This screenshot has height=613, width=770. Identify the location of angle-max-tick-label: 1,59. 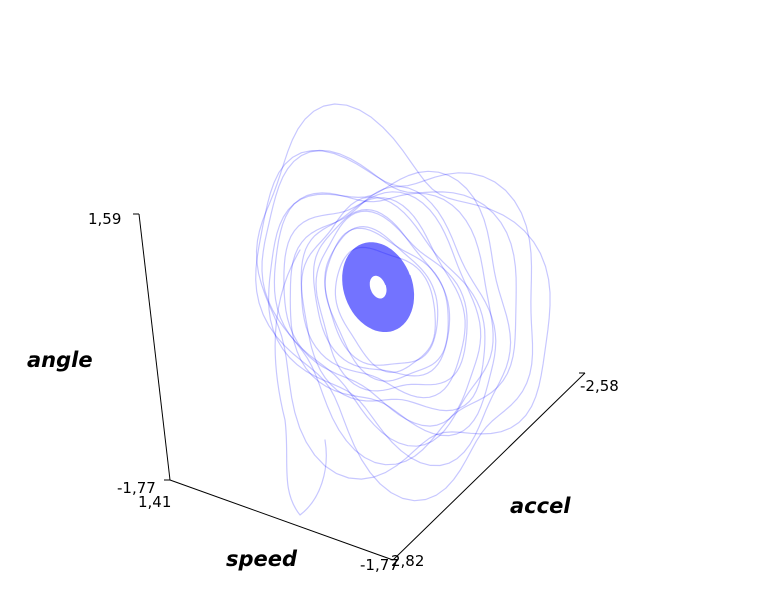
(104, 219).